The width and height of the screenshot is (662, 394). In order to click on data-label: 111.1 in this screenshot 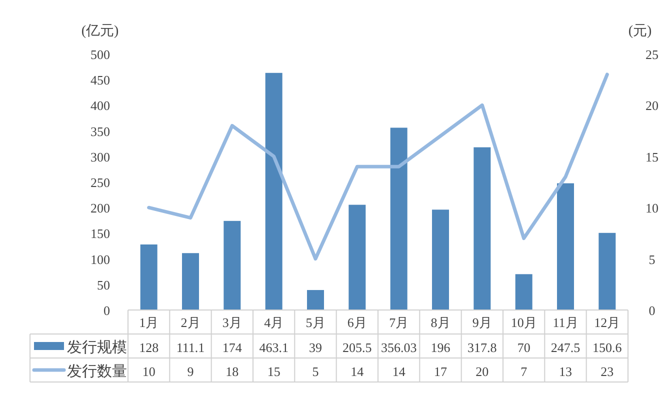, I will do `click(190, 347)`.